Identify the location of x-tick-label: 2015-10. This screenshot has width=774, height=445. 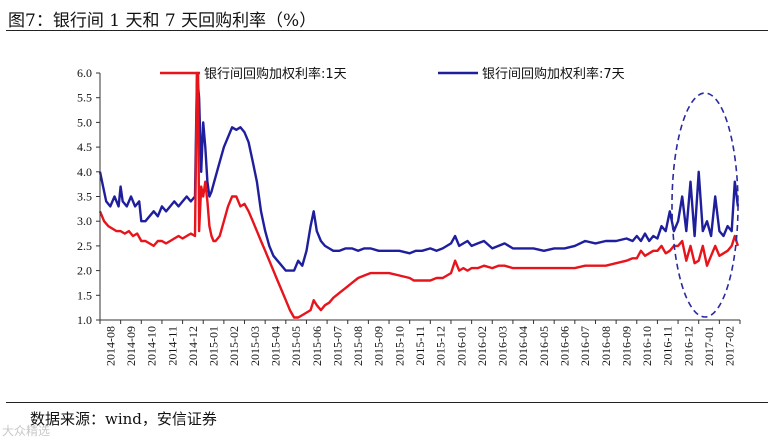
(399, 346).